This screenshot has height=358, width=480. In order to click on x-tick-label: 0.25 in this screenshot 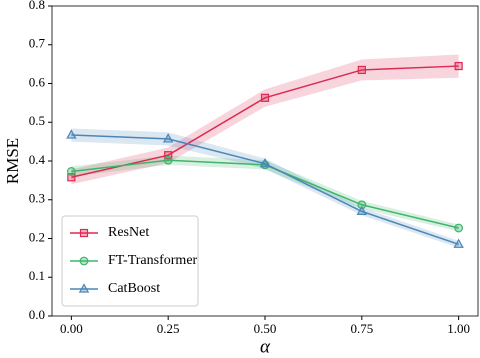, I will do `click(168, 328)`.